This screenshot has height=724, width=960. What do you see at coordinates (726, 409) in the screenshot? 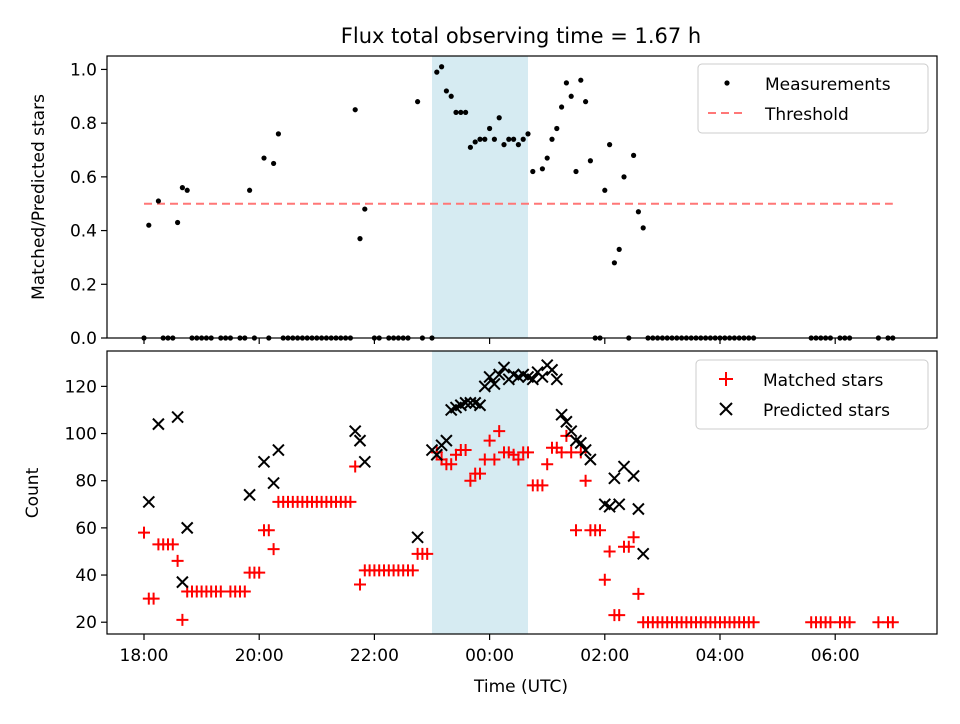
I see `predicted-legend-marker` at bounding box center [726, 409].